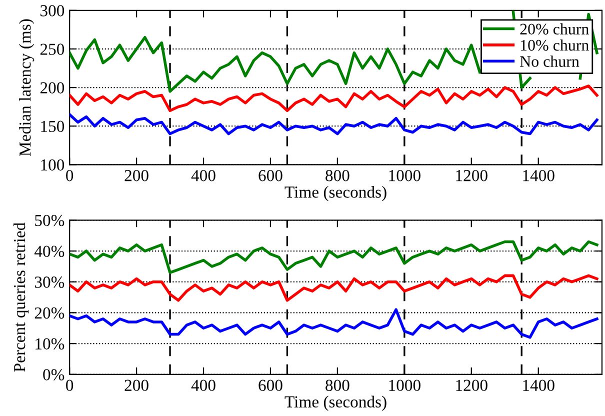 Image resolution: width=605 pixels, height=416 pixels. I want to click on legend-label: No churn, so click(550, 61).